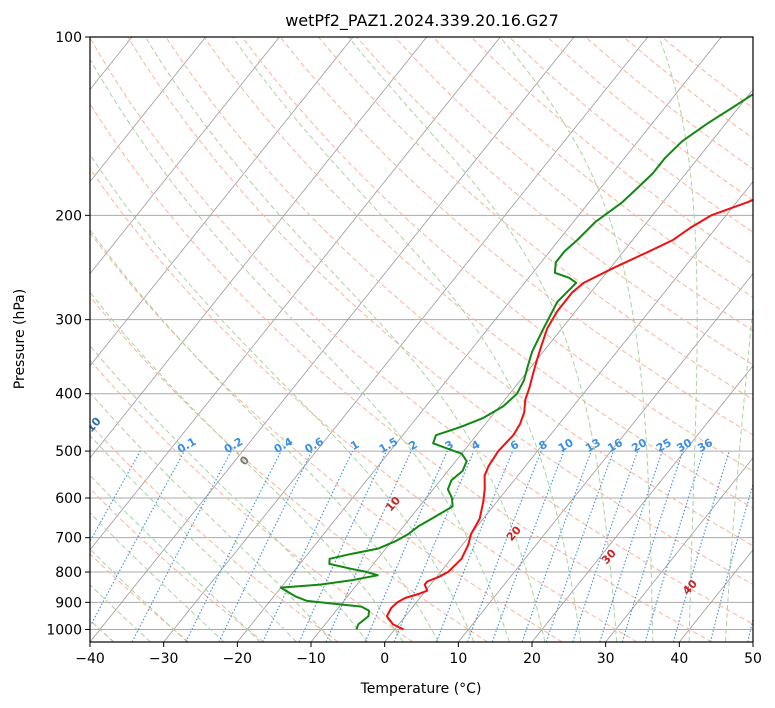  Describe the element at coordinates (421, 689) in the screenshot. I see `x-axis-label: Temperature (°C)` at that location.